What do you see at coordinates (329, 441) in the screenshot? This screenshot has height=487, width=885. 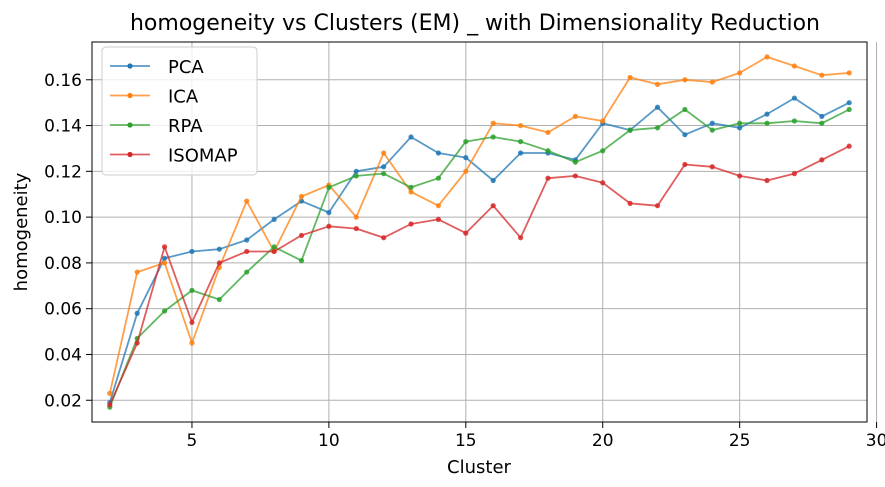 I see `x-tick-label: 10` at bounding box center [329, 441].